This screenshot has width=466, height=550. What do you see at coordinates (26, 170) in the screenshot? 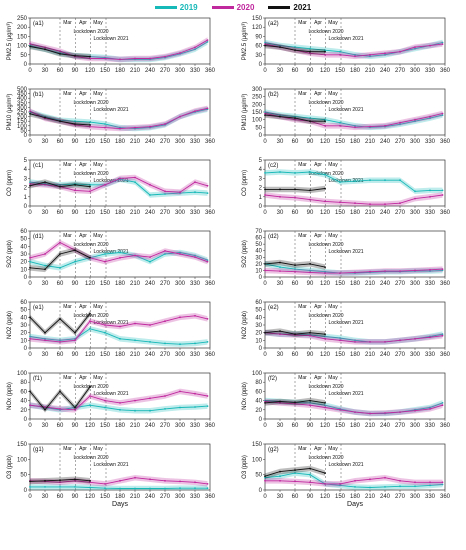
I see `y-tick-label: 4` at bounding box center [26, 170].